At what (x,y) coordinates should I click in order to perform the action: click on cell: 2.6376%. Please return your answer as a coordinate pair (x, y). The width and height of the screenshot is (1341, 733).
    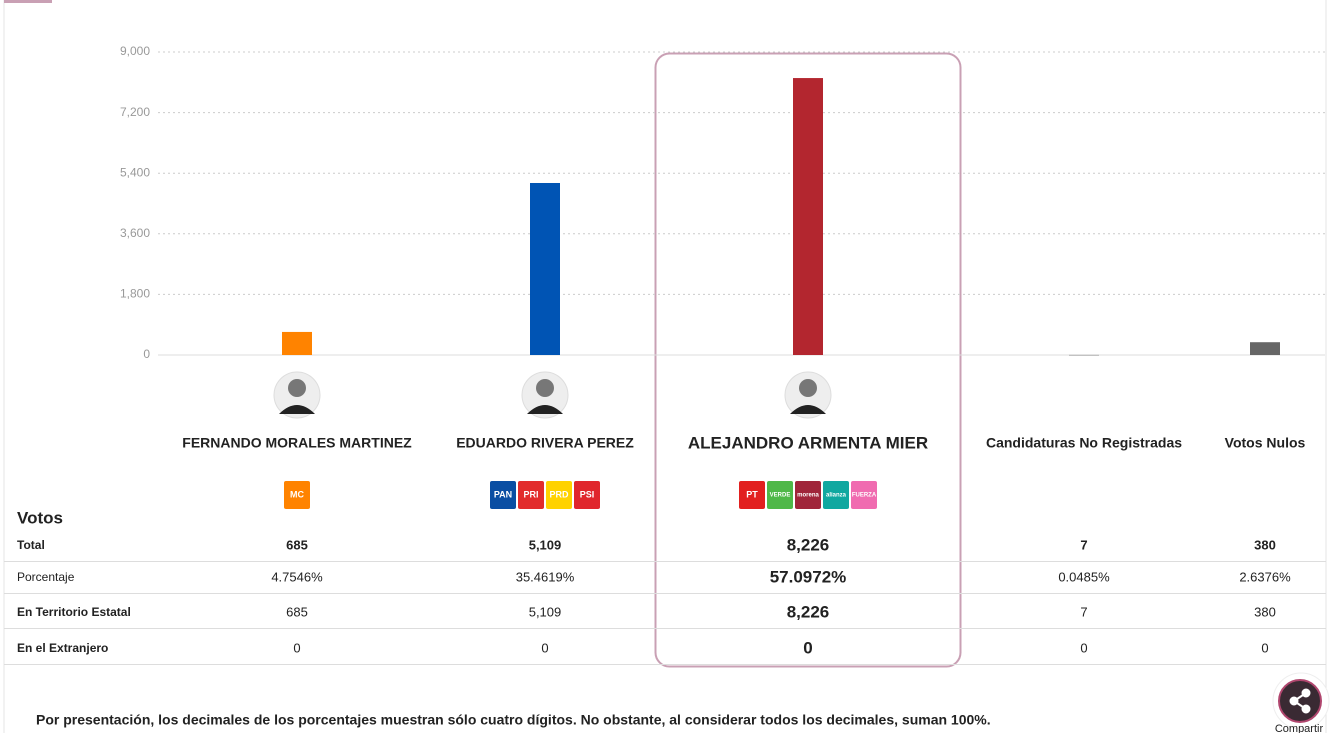
    Looking at the image, I should click on (1265, 576).